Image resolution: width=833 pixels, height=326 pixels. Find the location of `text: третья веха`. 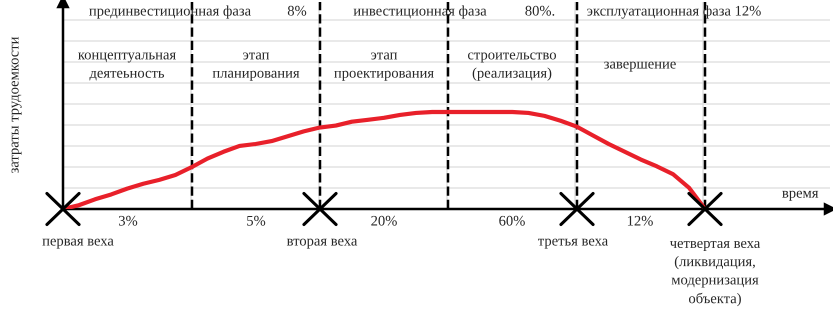

text: третья веха is located at coordinates (573, 243).